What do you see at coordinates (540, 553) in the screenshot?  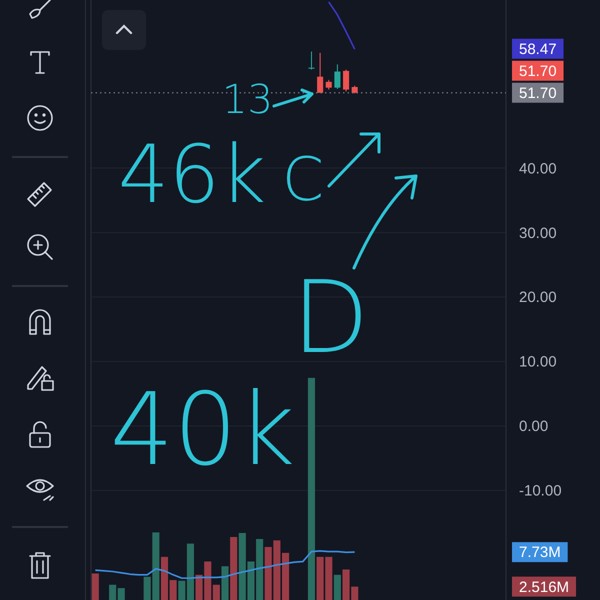 I see `y2-tick-label: 7.73M` at bounding box center [540, 553].